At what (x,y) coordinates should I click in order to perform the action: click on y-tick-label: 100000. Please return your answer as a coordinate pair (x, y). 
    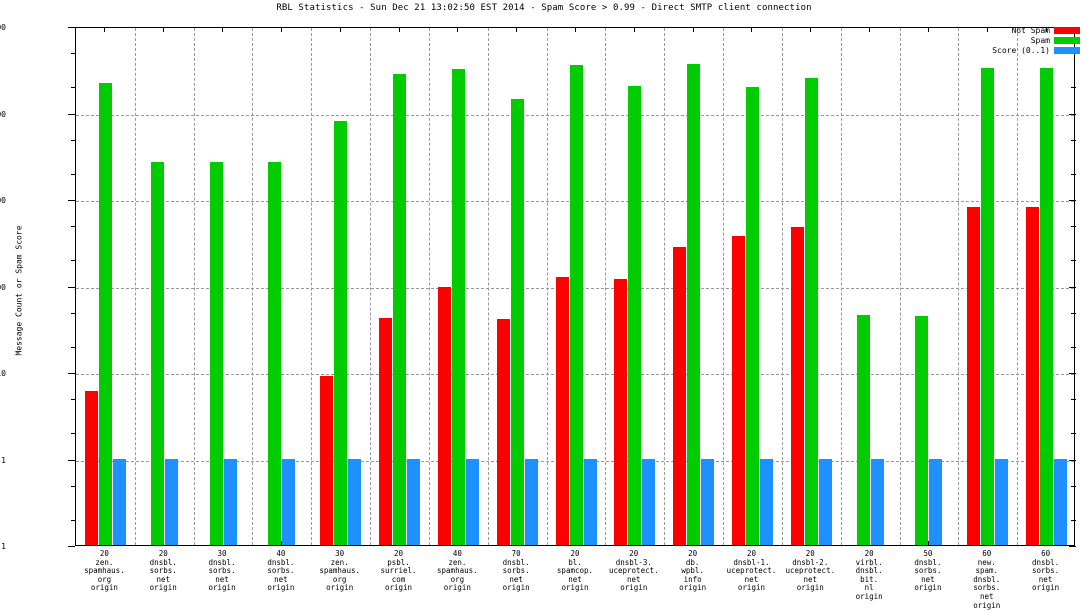
    Looking at the image, I should click on (3, 27).